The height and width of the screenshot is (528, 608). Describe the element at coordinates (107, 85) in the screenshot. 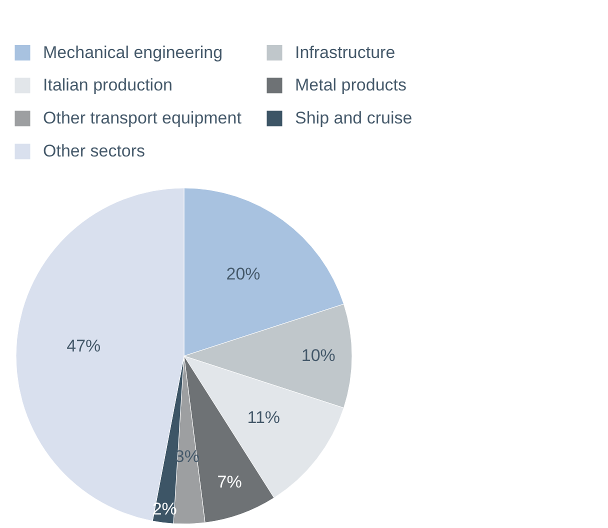

I see `legend-label: Italian production` at that location.